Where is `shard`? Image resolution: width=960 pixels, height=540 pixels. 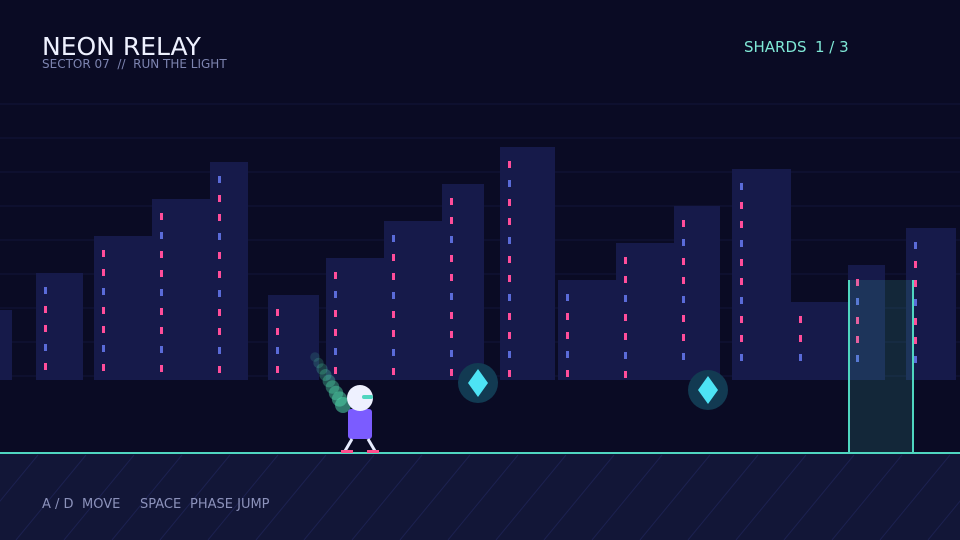 shard is located at coordinates (478, 383).